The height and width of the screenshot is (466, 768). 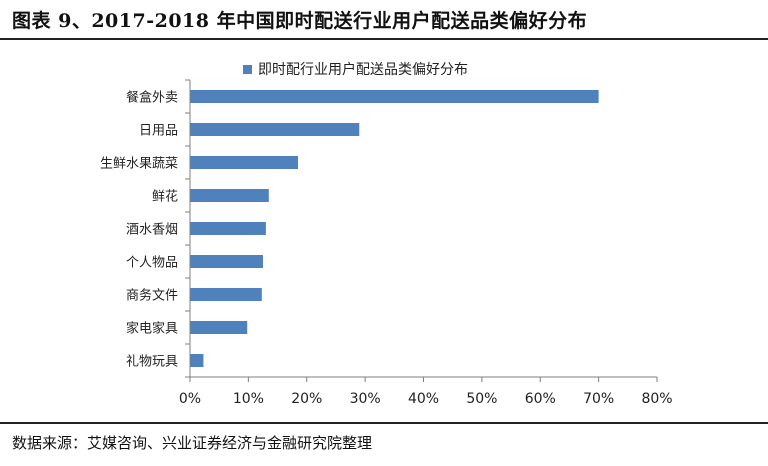 What do you see at coordinates (152, 98) in the screenshot?
I see `category-label: 餐盒外卖` at bounding box center [152, 98].